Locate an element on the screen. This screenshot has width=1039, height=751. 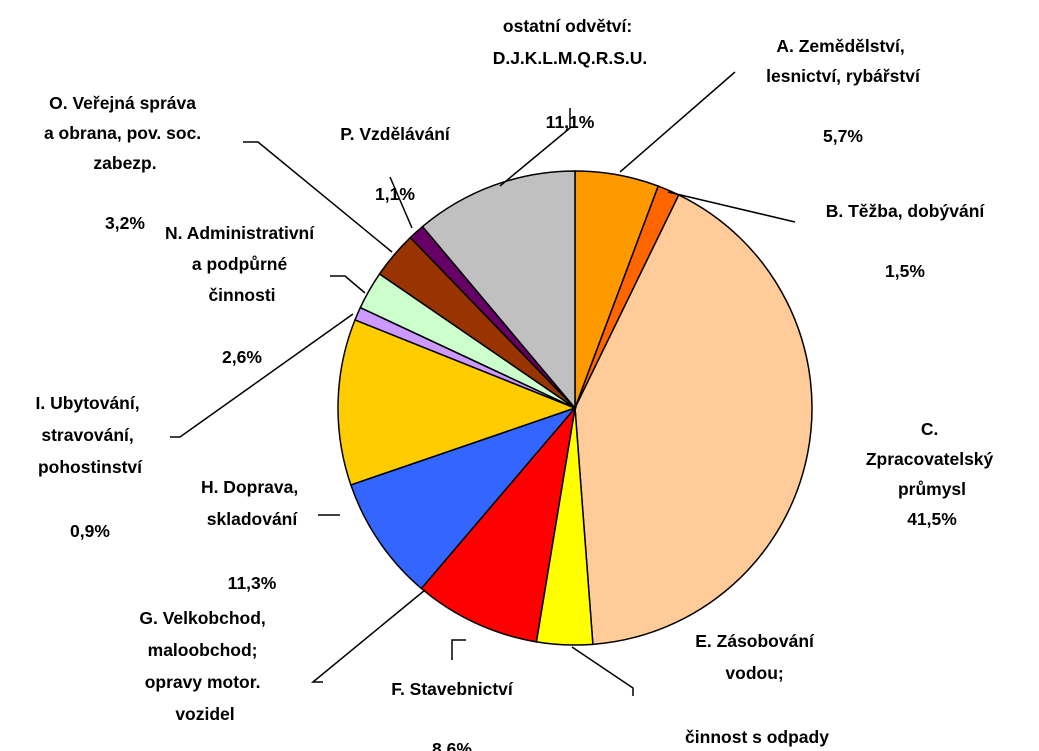
slice-label: I. Ubytování, stravování, pohostinství is located at coordinates (90, 435).